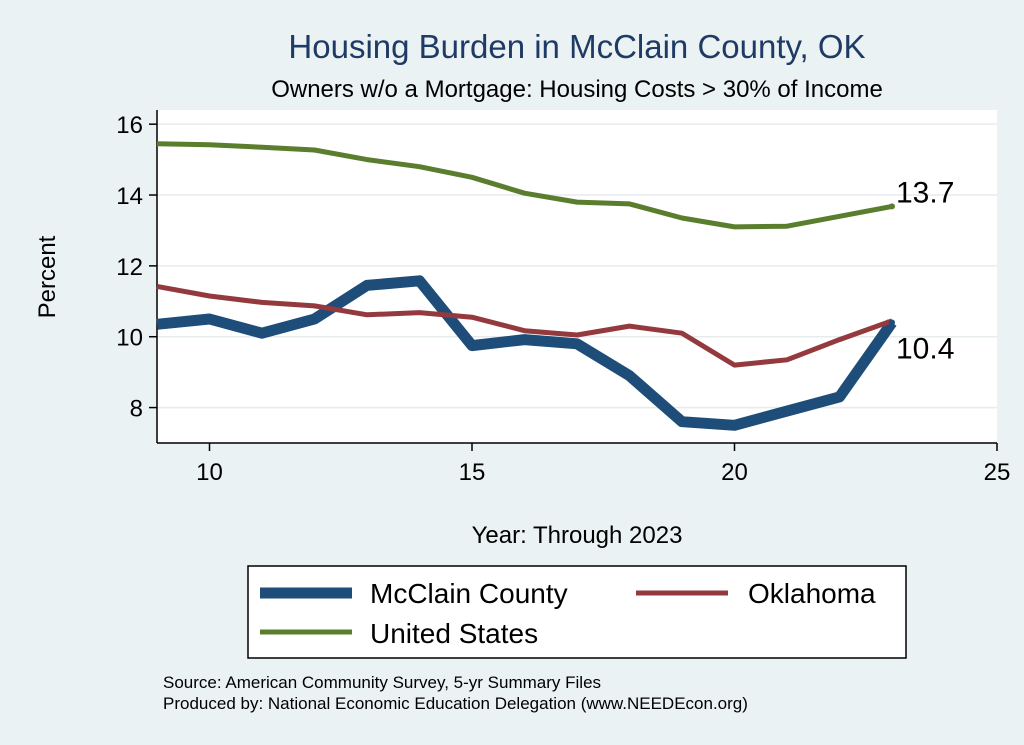  Describe the element at coordinates (129, 338) in the screenshot. I see `y-tick-label: 10` at that location.